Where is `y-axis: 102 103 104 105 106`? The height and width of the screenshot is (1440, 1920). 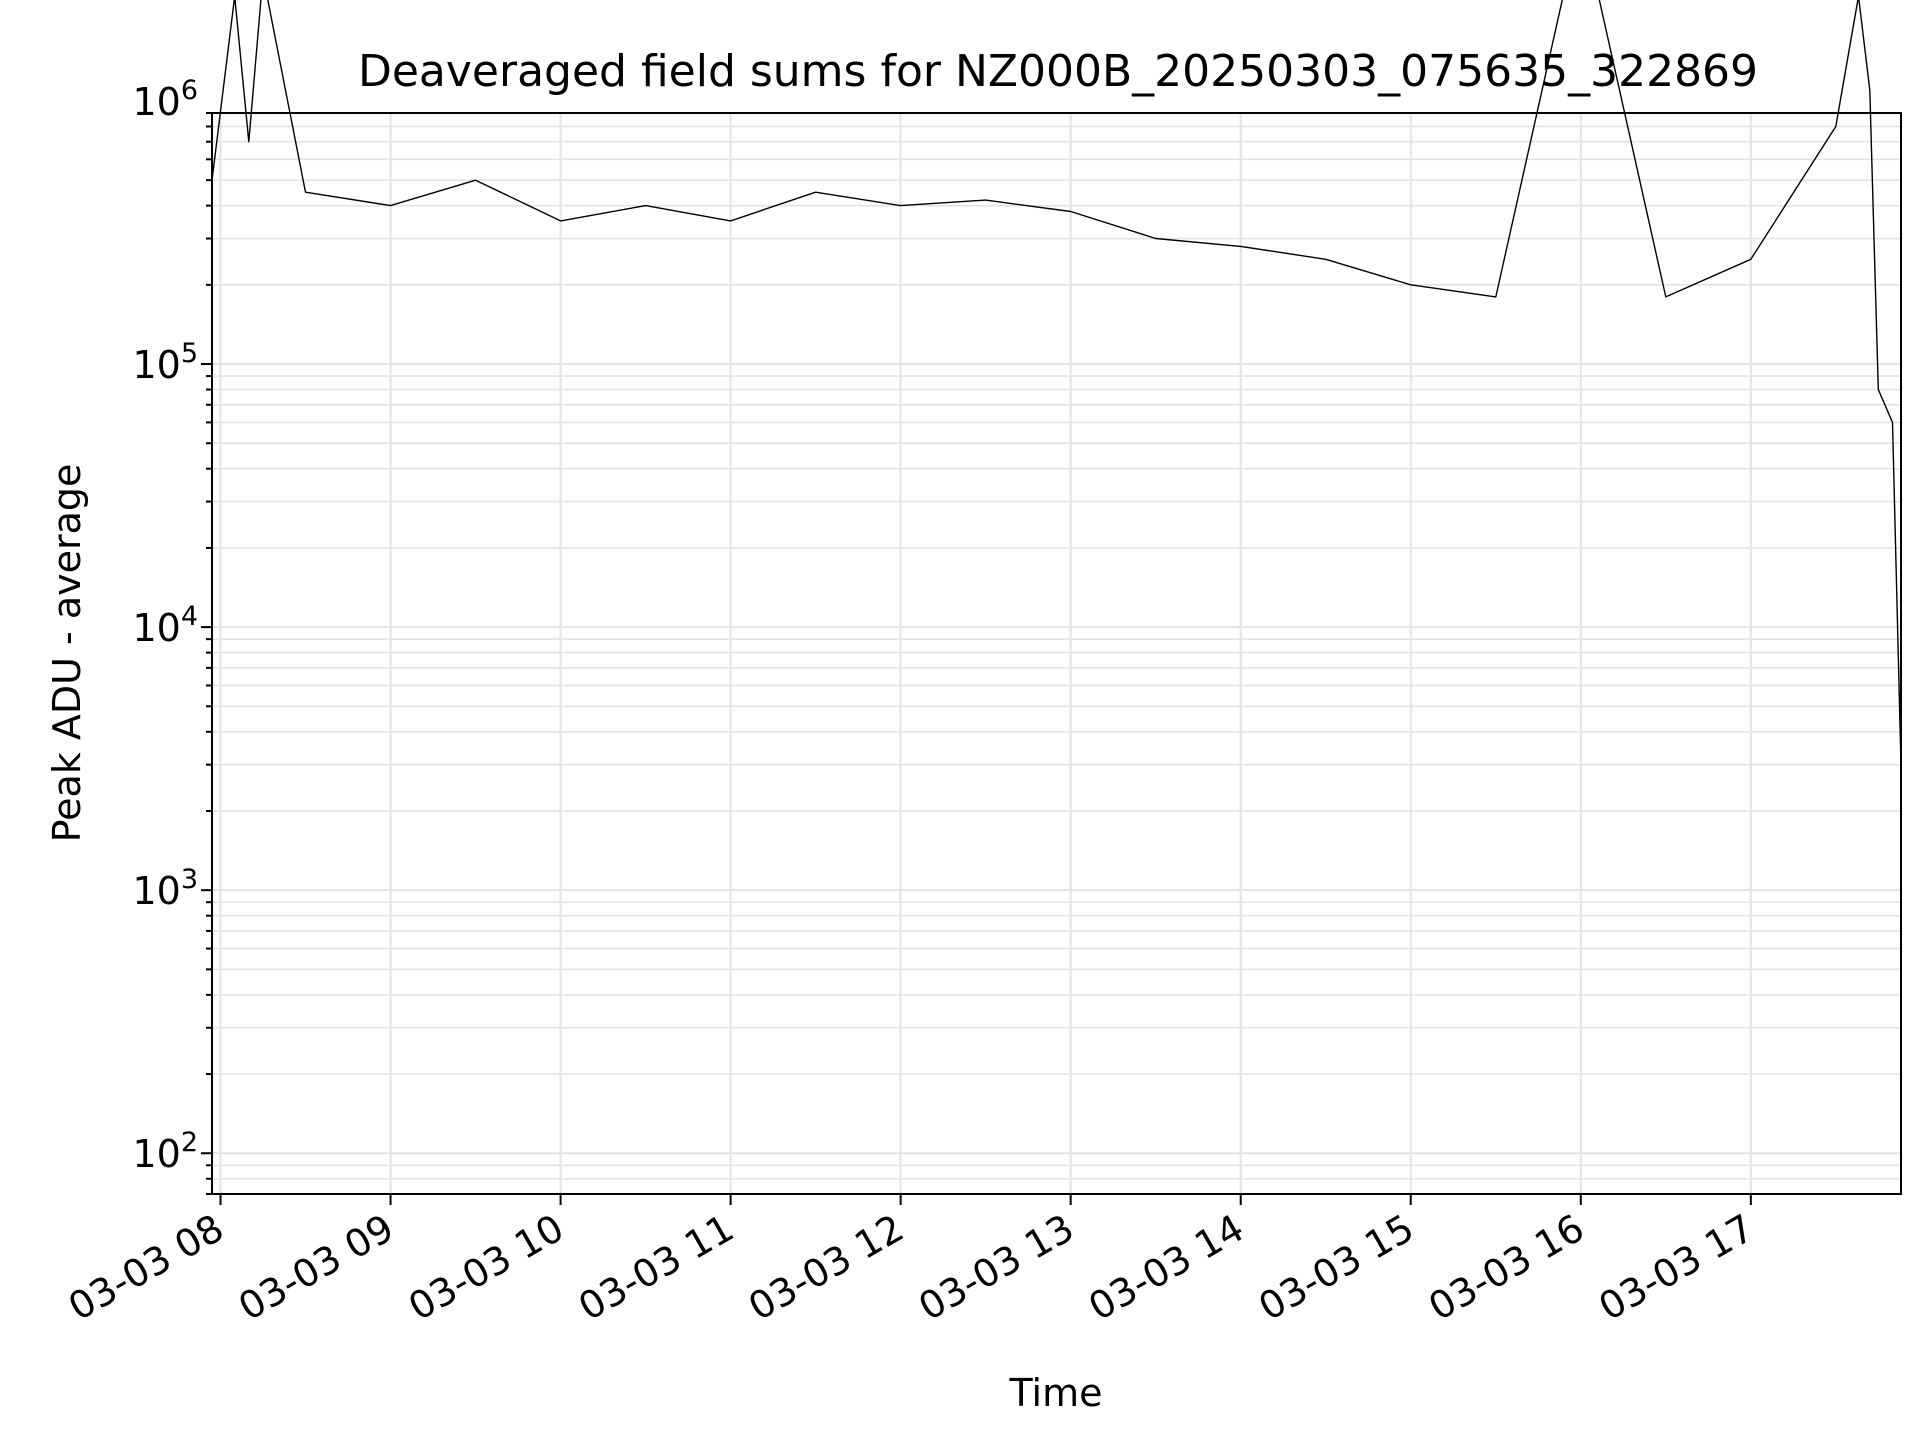 y-axis: 102 103 104 105 106 is located at coordinates (172, 635).